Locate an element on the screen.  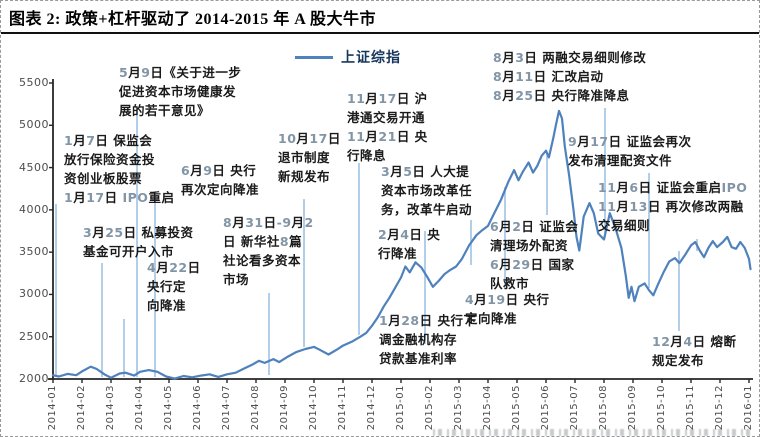
legend: 上证综指 is located at coordinates (348, 57).